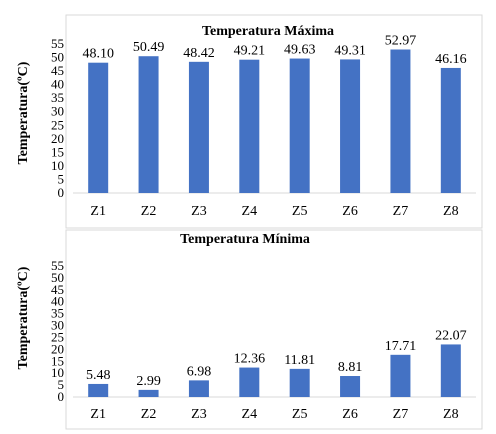  Describe the element at coordinates (148, 381) in the screenshot. I see `data-label: 2.99` at that location.